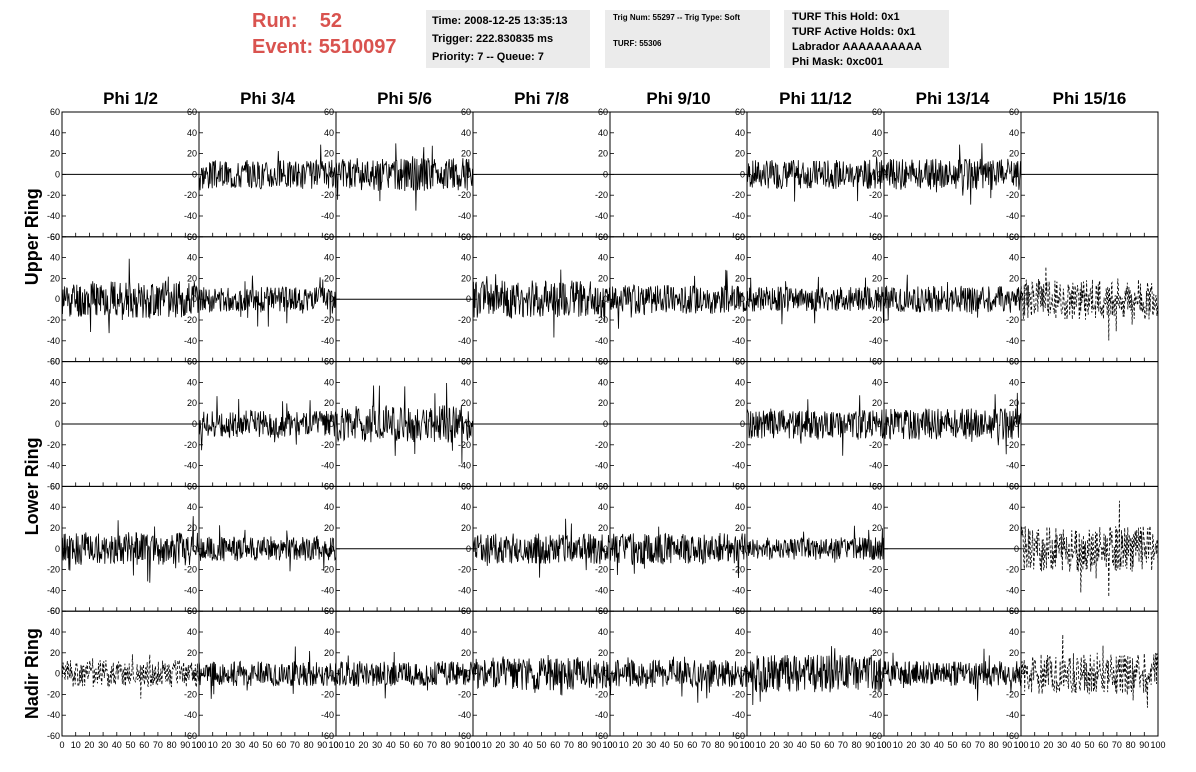 The image size is (1196, 772). I want to click on turf-text: TURF: 55306, so click(637, 43).